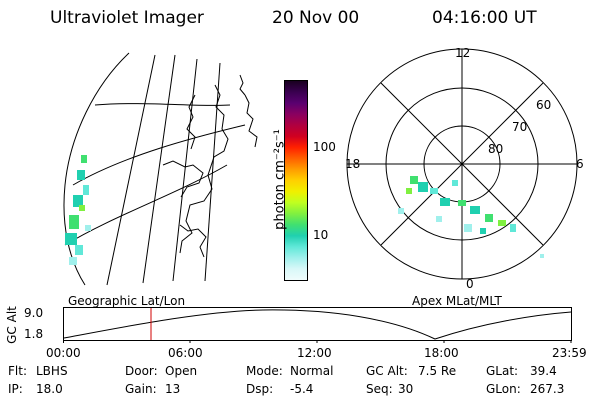 Image resolution: width=600 pixels, height=400 pixels. I want to click on altitude-curve, so click(317, 324).